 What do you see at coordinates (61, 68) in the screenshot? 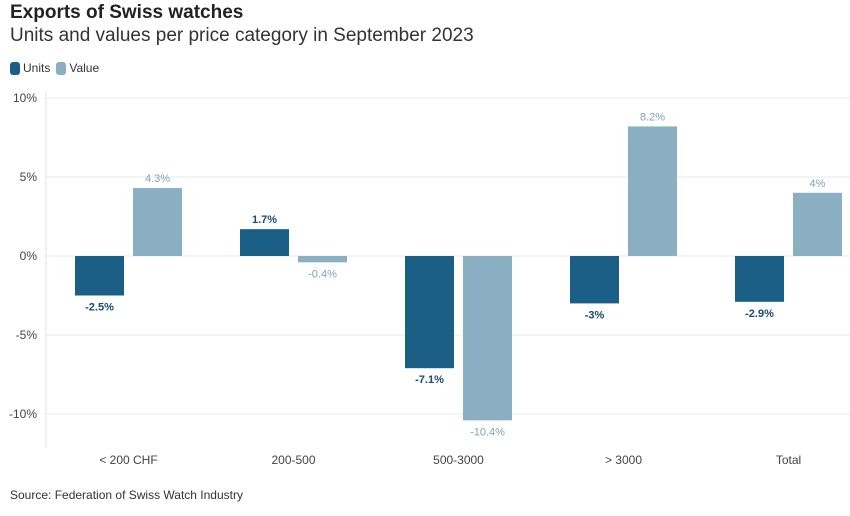
I see `legend-swatch-value` at bounding box center [61, 68].